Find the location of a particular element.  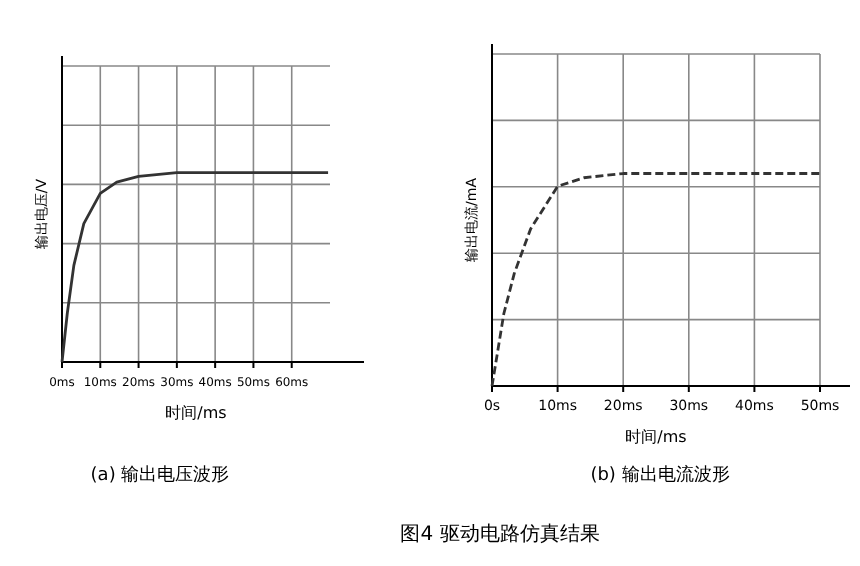

text: (a) 输出电压波形 is located at coordinates (160, 475).